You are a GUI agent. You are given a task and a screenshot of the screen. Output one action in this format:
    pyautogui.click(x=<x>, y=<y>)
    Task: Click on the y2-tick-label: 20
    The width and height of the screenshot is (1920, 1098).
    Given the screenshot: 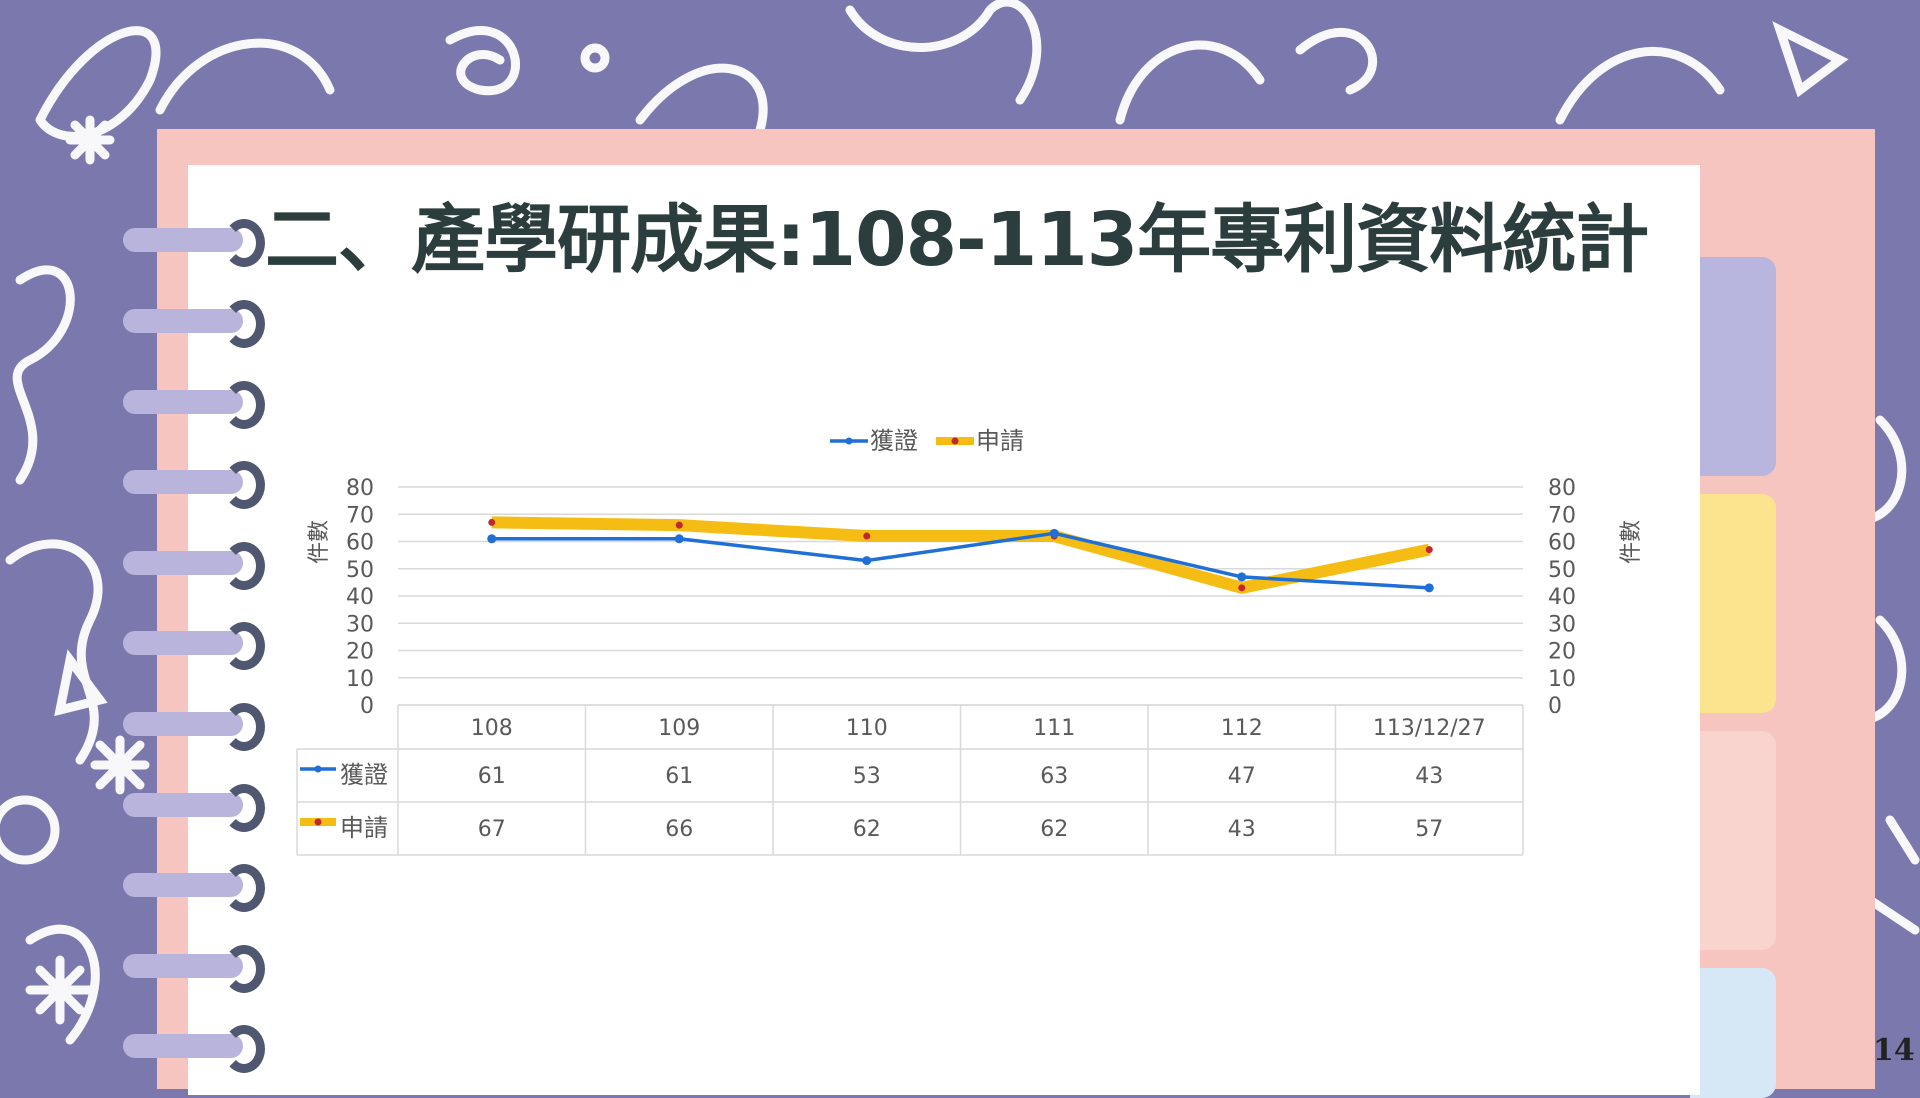 What is the action you would take?
    pyautogui.click(x=1562, y=652)
    